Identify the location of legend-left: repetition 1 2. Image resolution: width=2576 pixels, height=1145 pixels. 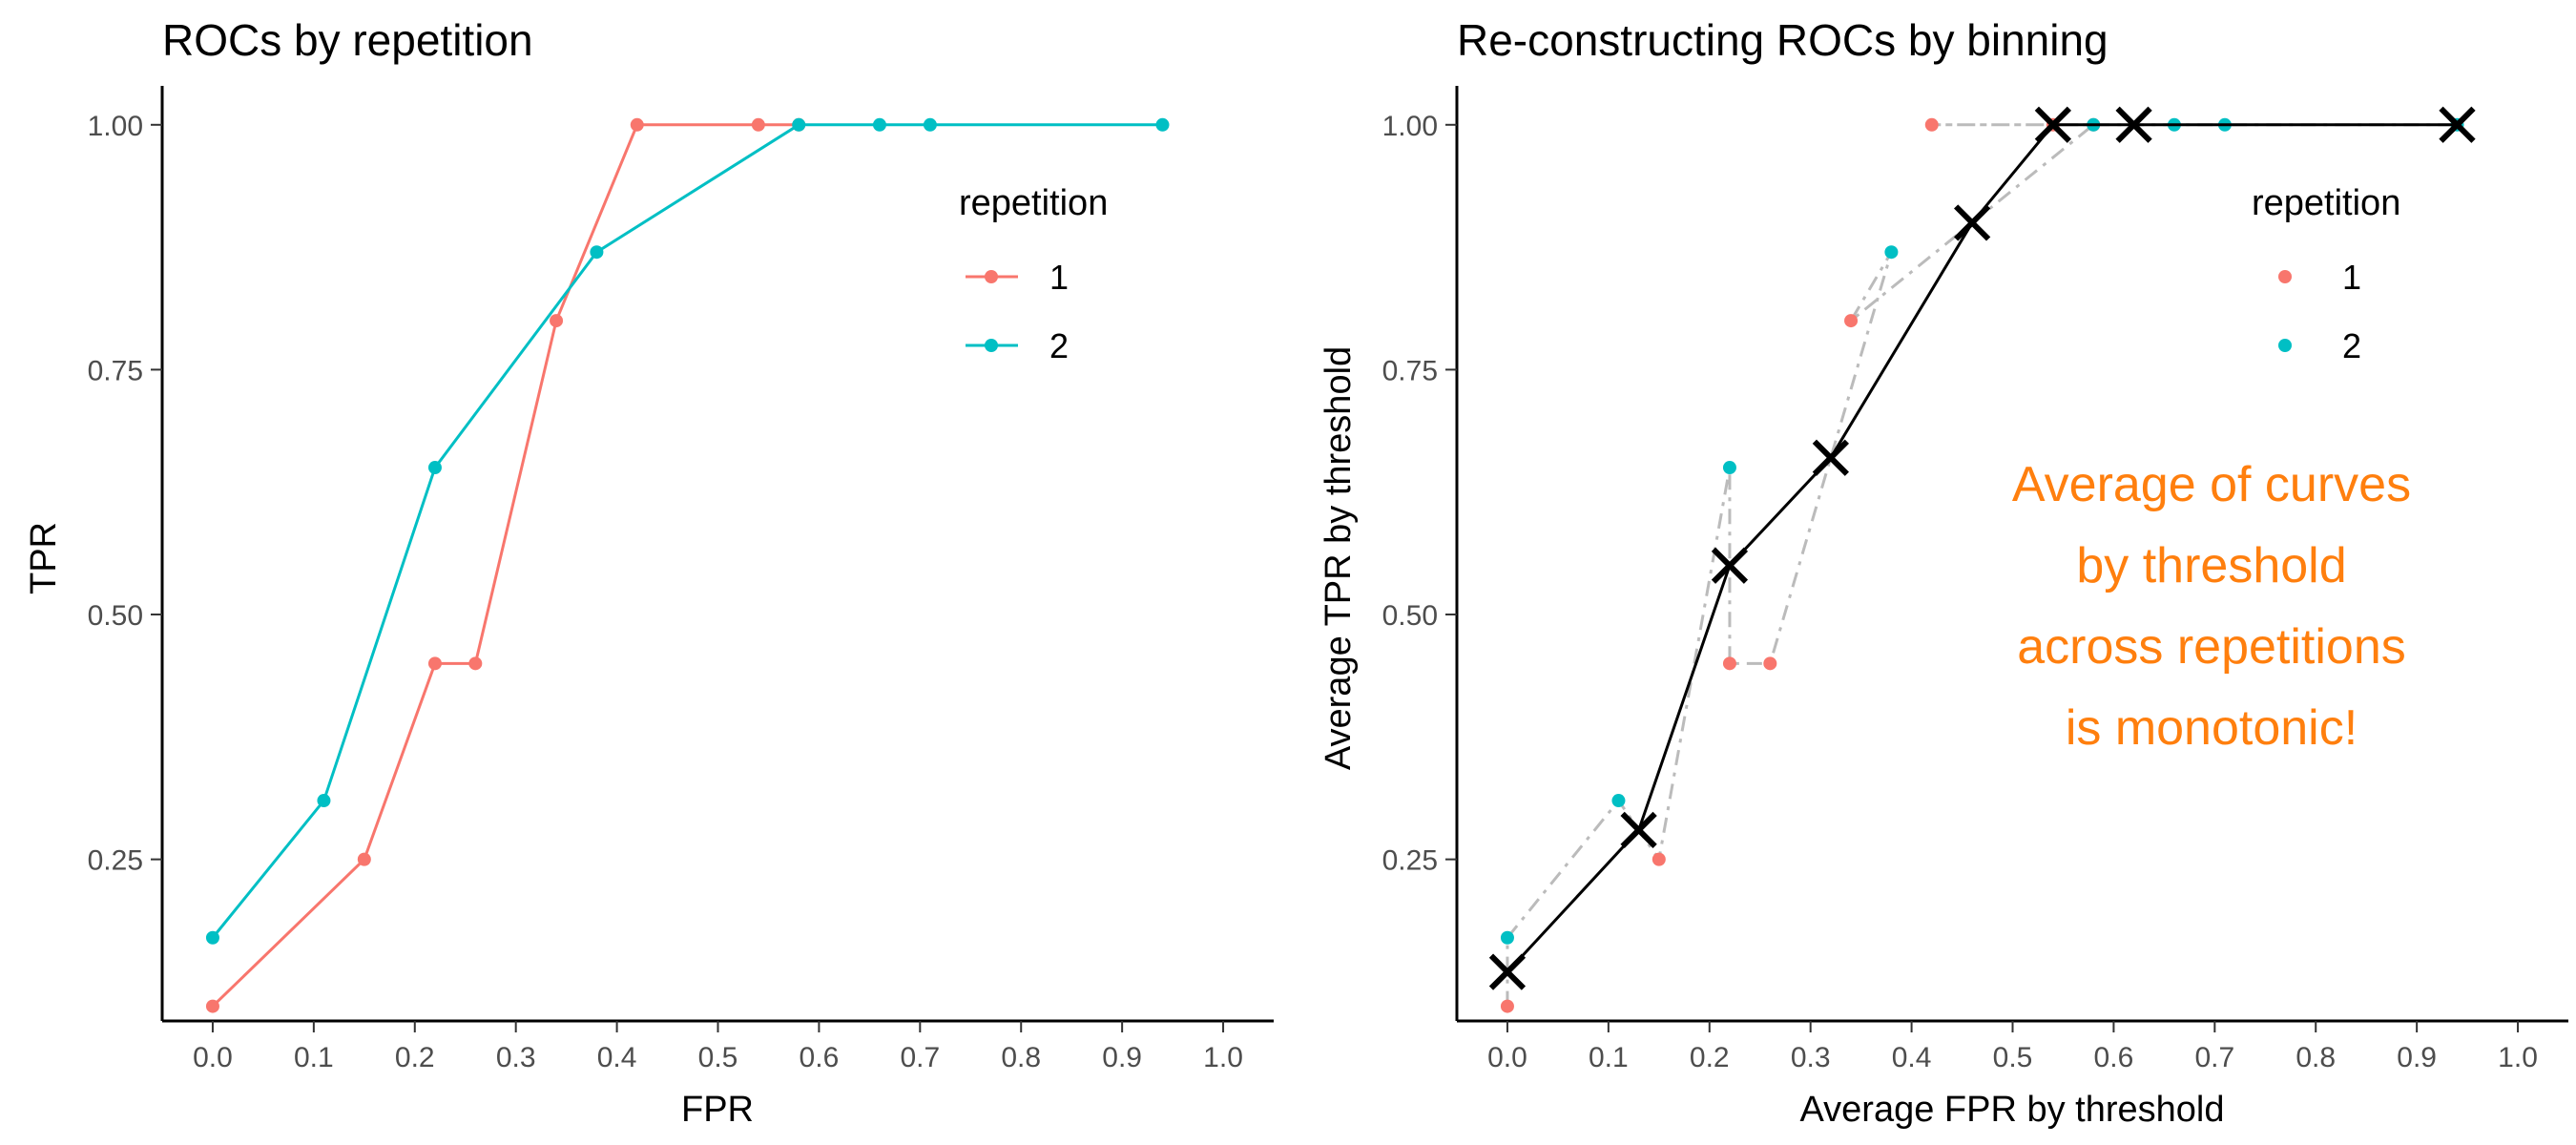
(1033, 274).